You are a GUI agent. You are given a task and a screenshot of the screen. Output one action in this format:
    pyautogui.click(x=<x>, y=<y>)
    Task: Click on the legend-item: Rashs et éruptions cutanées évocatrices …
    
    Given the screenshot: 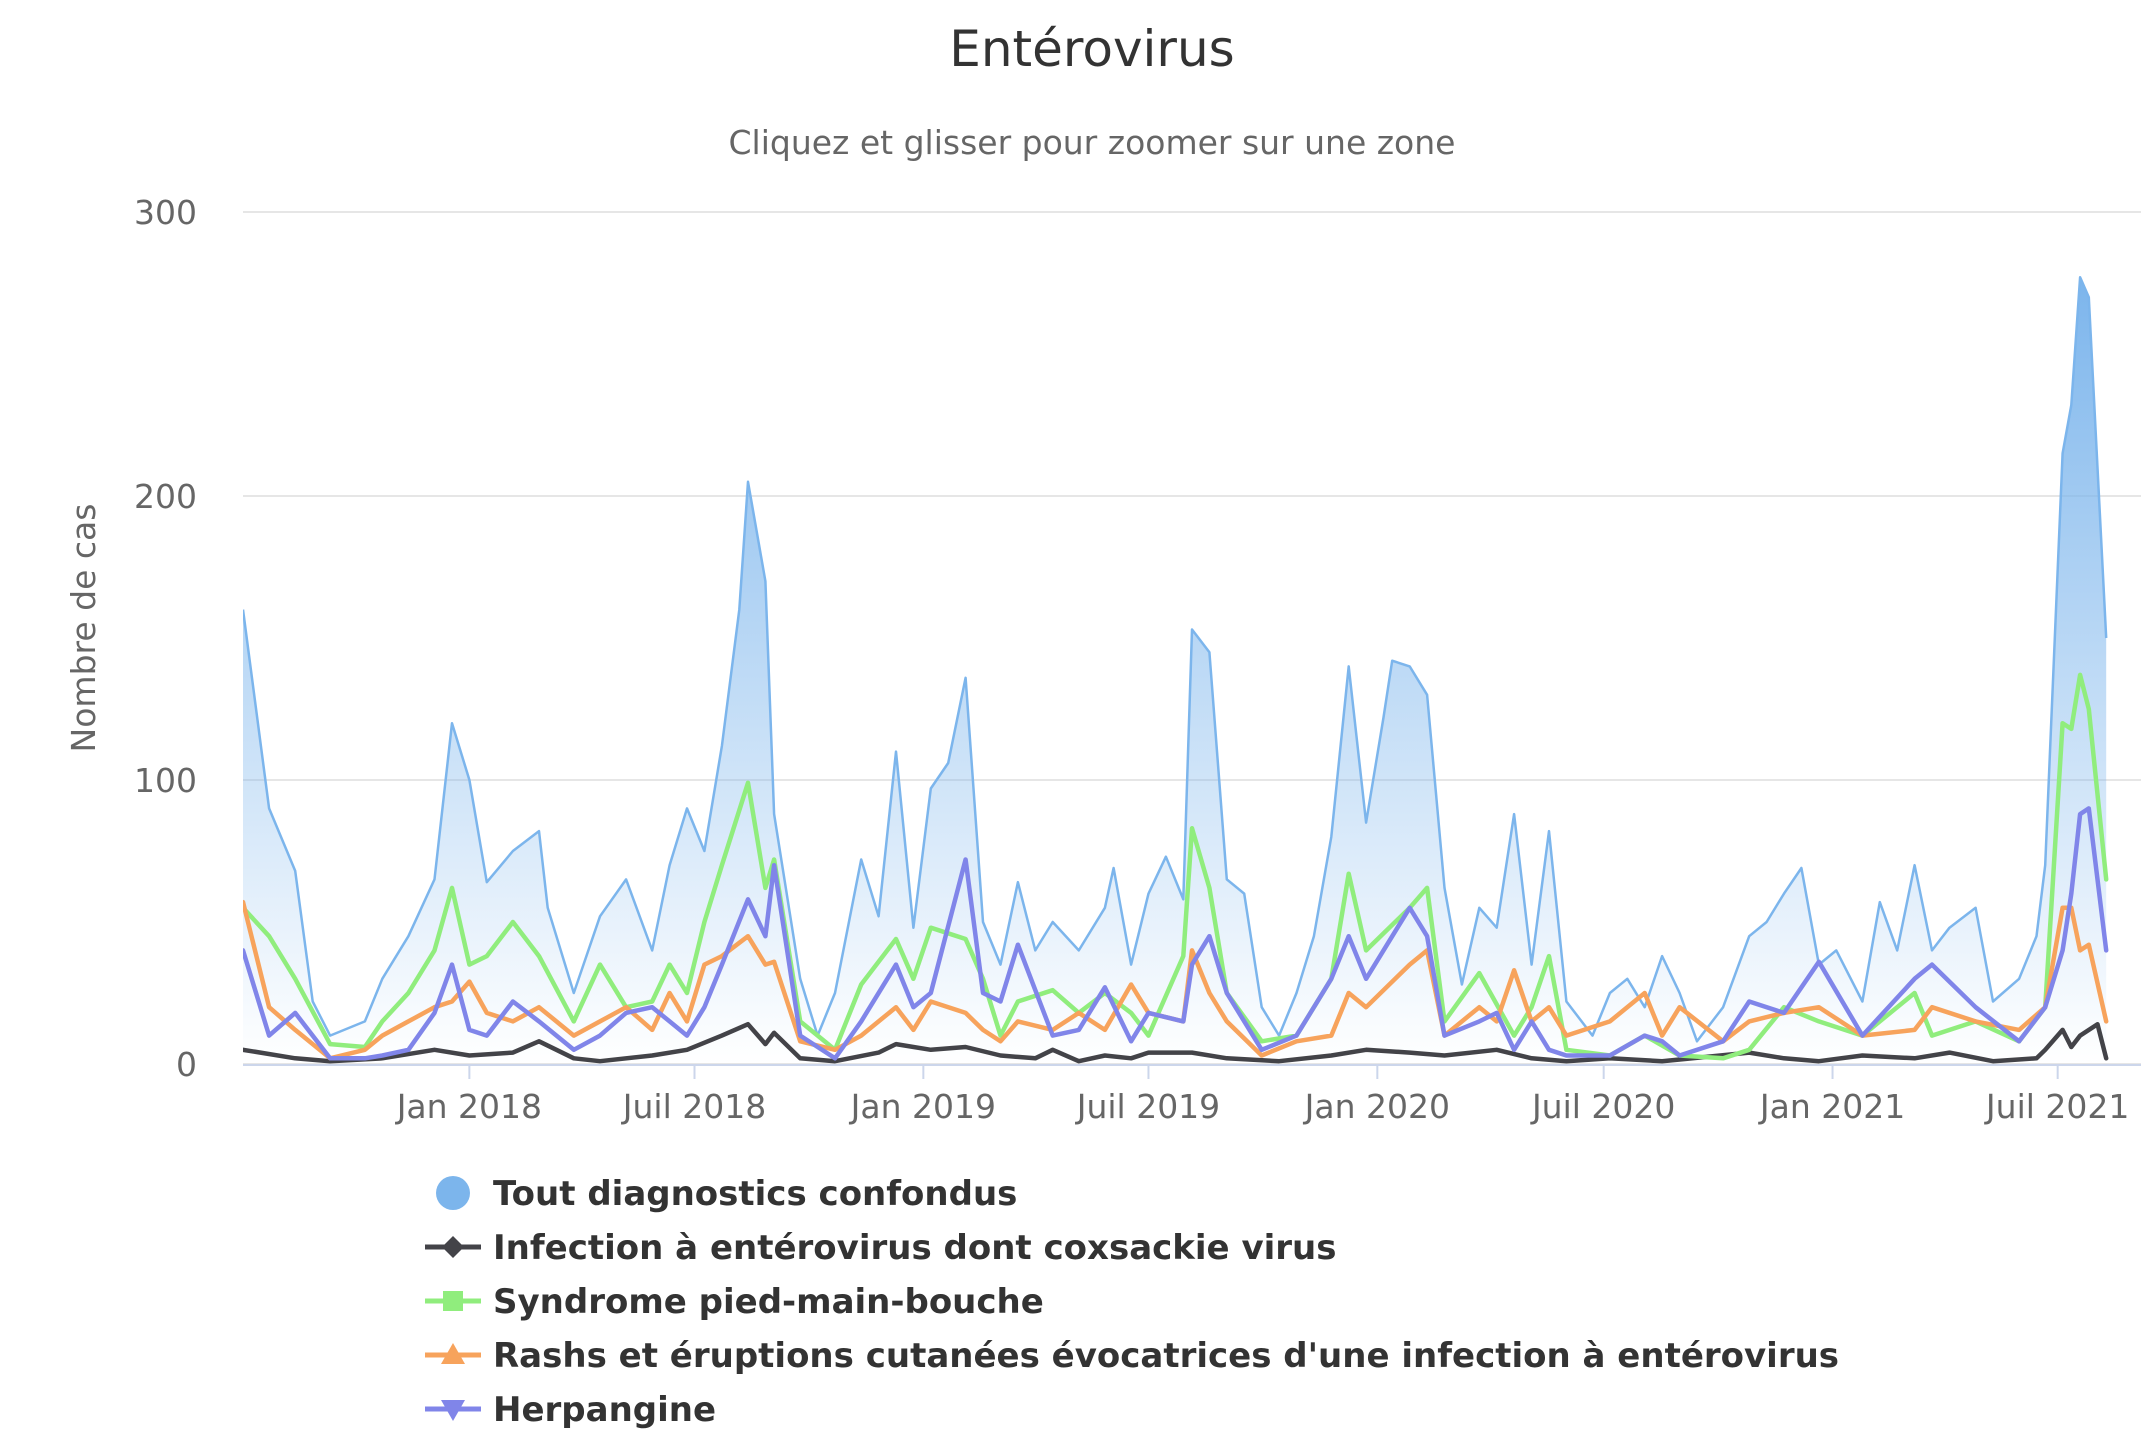 What is the action you would take?
    pyautogui.click(x=1132, y=1356)
    